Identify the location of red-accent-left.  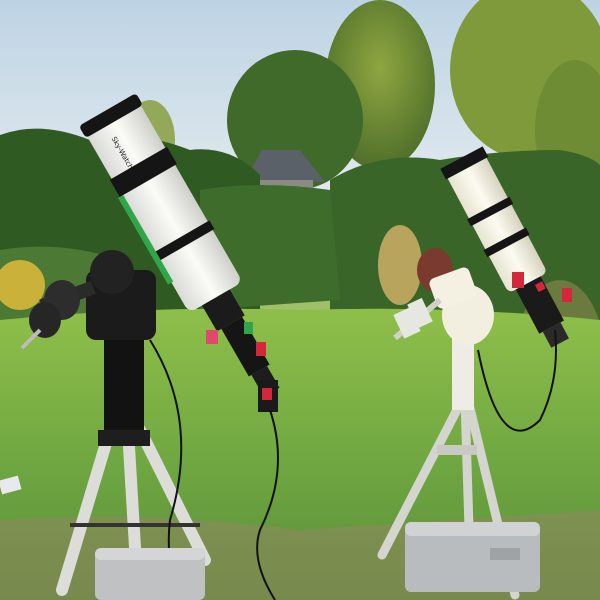
(261, 349).